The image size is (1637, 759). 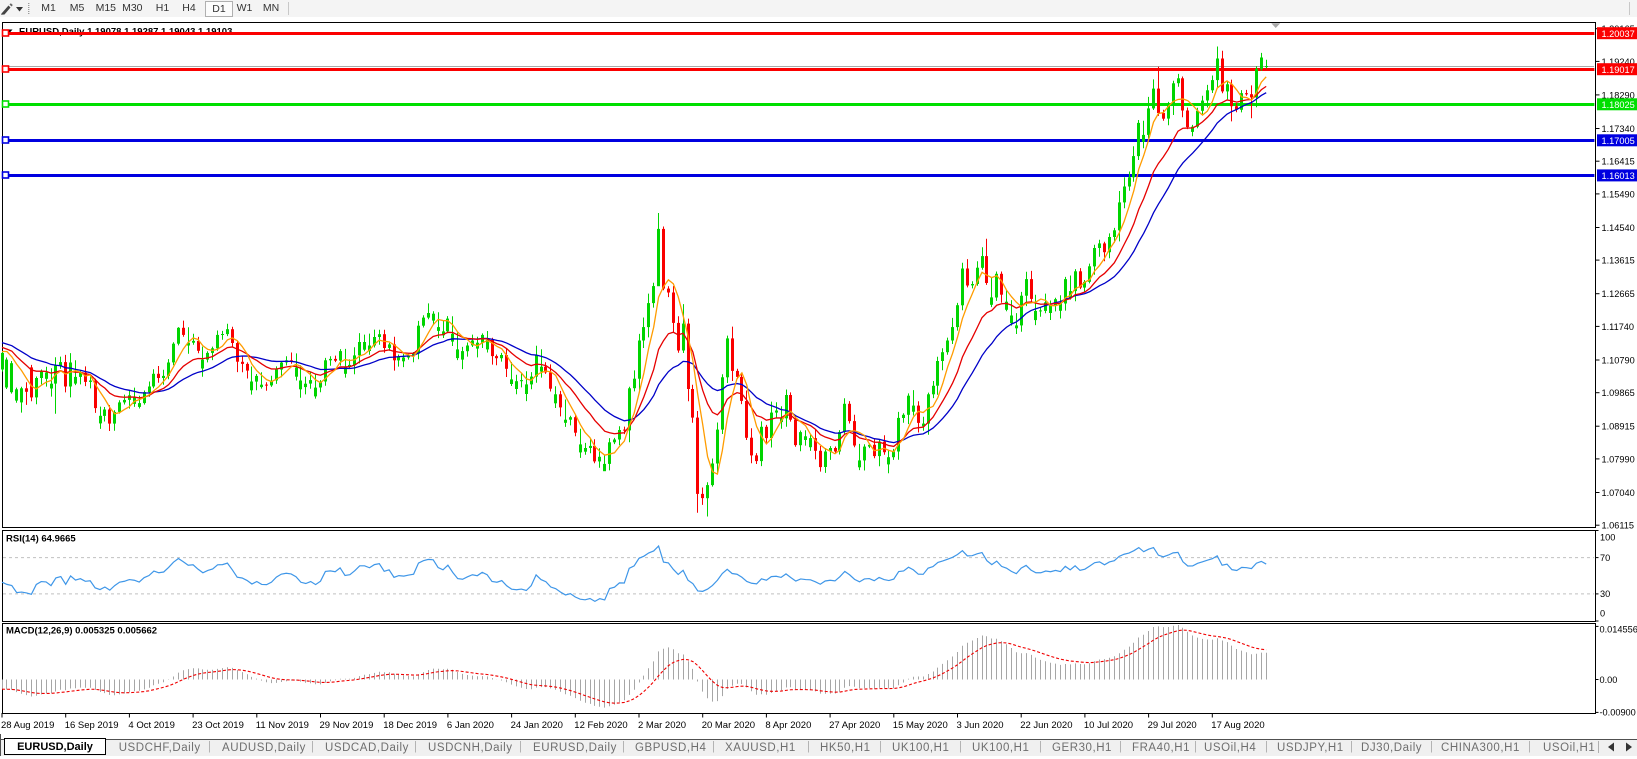 What do you see at coordinates (1172, 725) in the screenshot?
I see `svg-text: 29 Jul 2020` at bounding box center [1172, 725].